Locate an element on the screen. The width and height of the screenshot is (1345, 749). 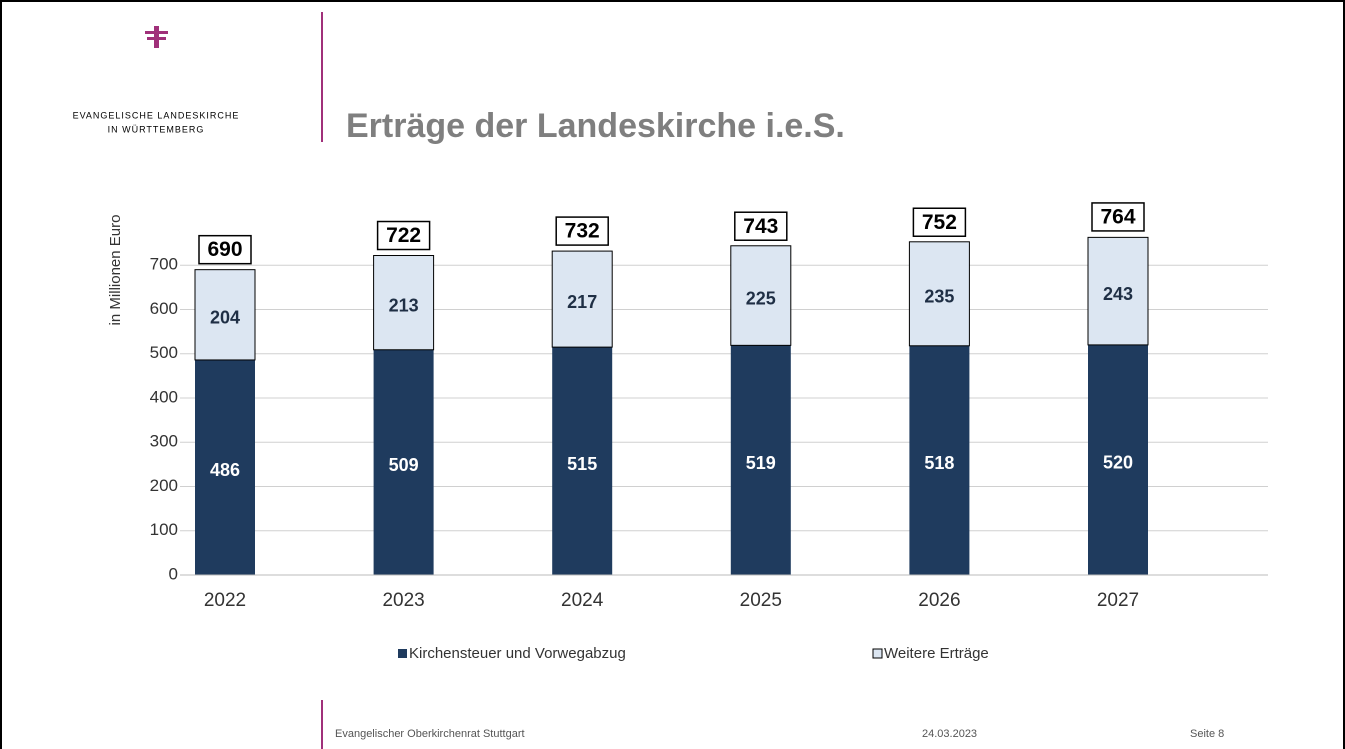
total-label: 690 is located at coordinates (224, 249).